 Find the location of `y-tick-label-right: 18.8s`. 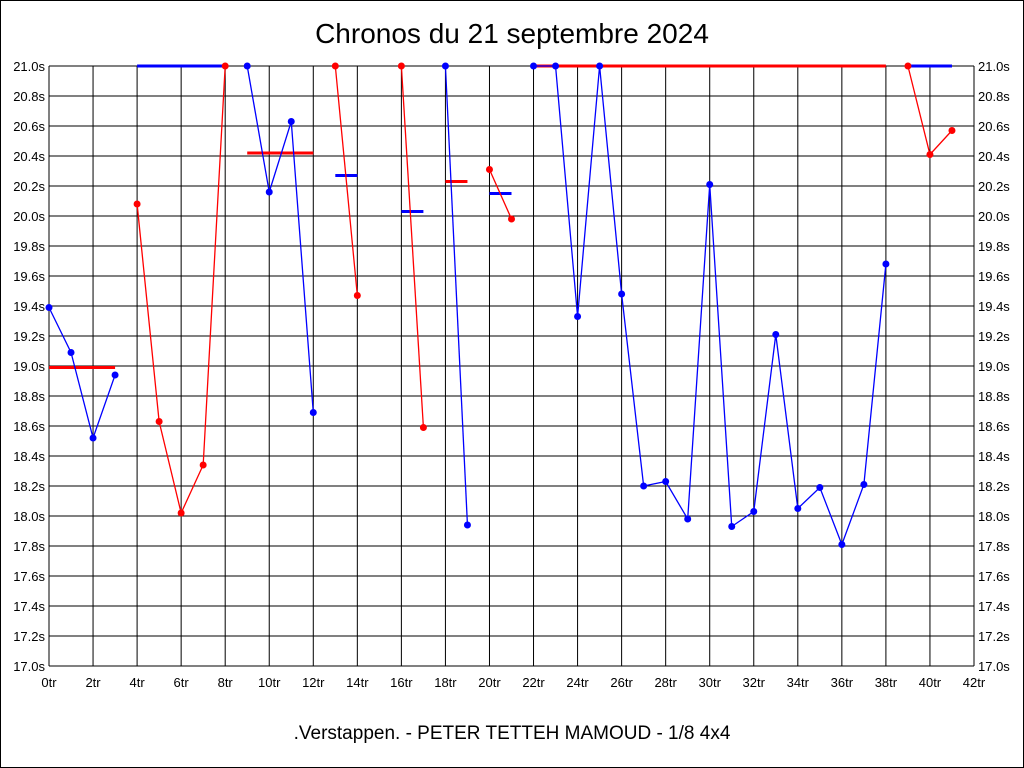

y-tick-label-right: 18.8s is located at coordinates (994, 396).